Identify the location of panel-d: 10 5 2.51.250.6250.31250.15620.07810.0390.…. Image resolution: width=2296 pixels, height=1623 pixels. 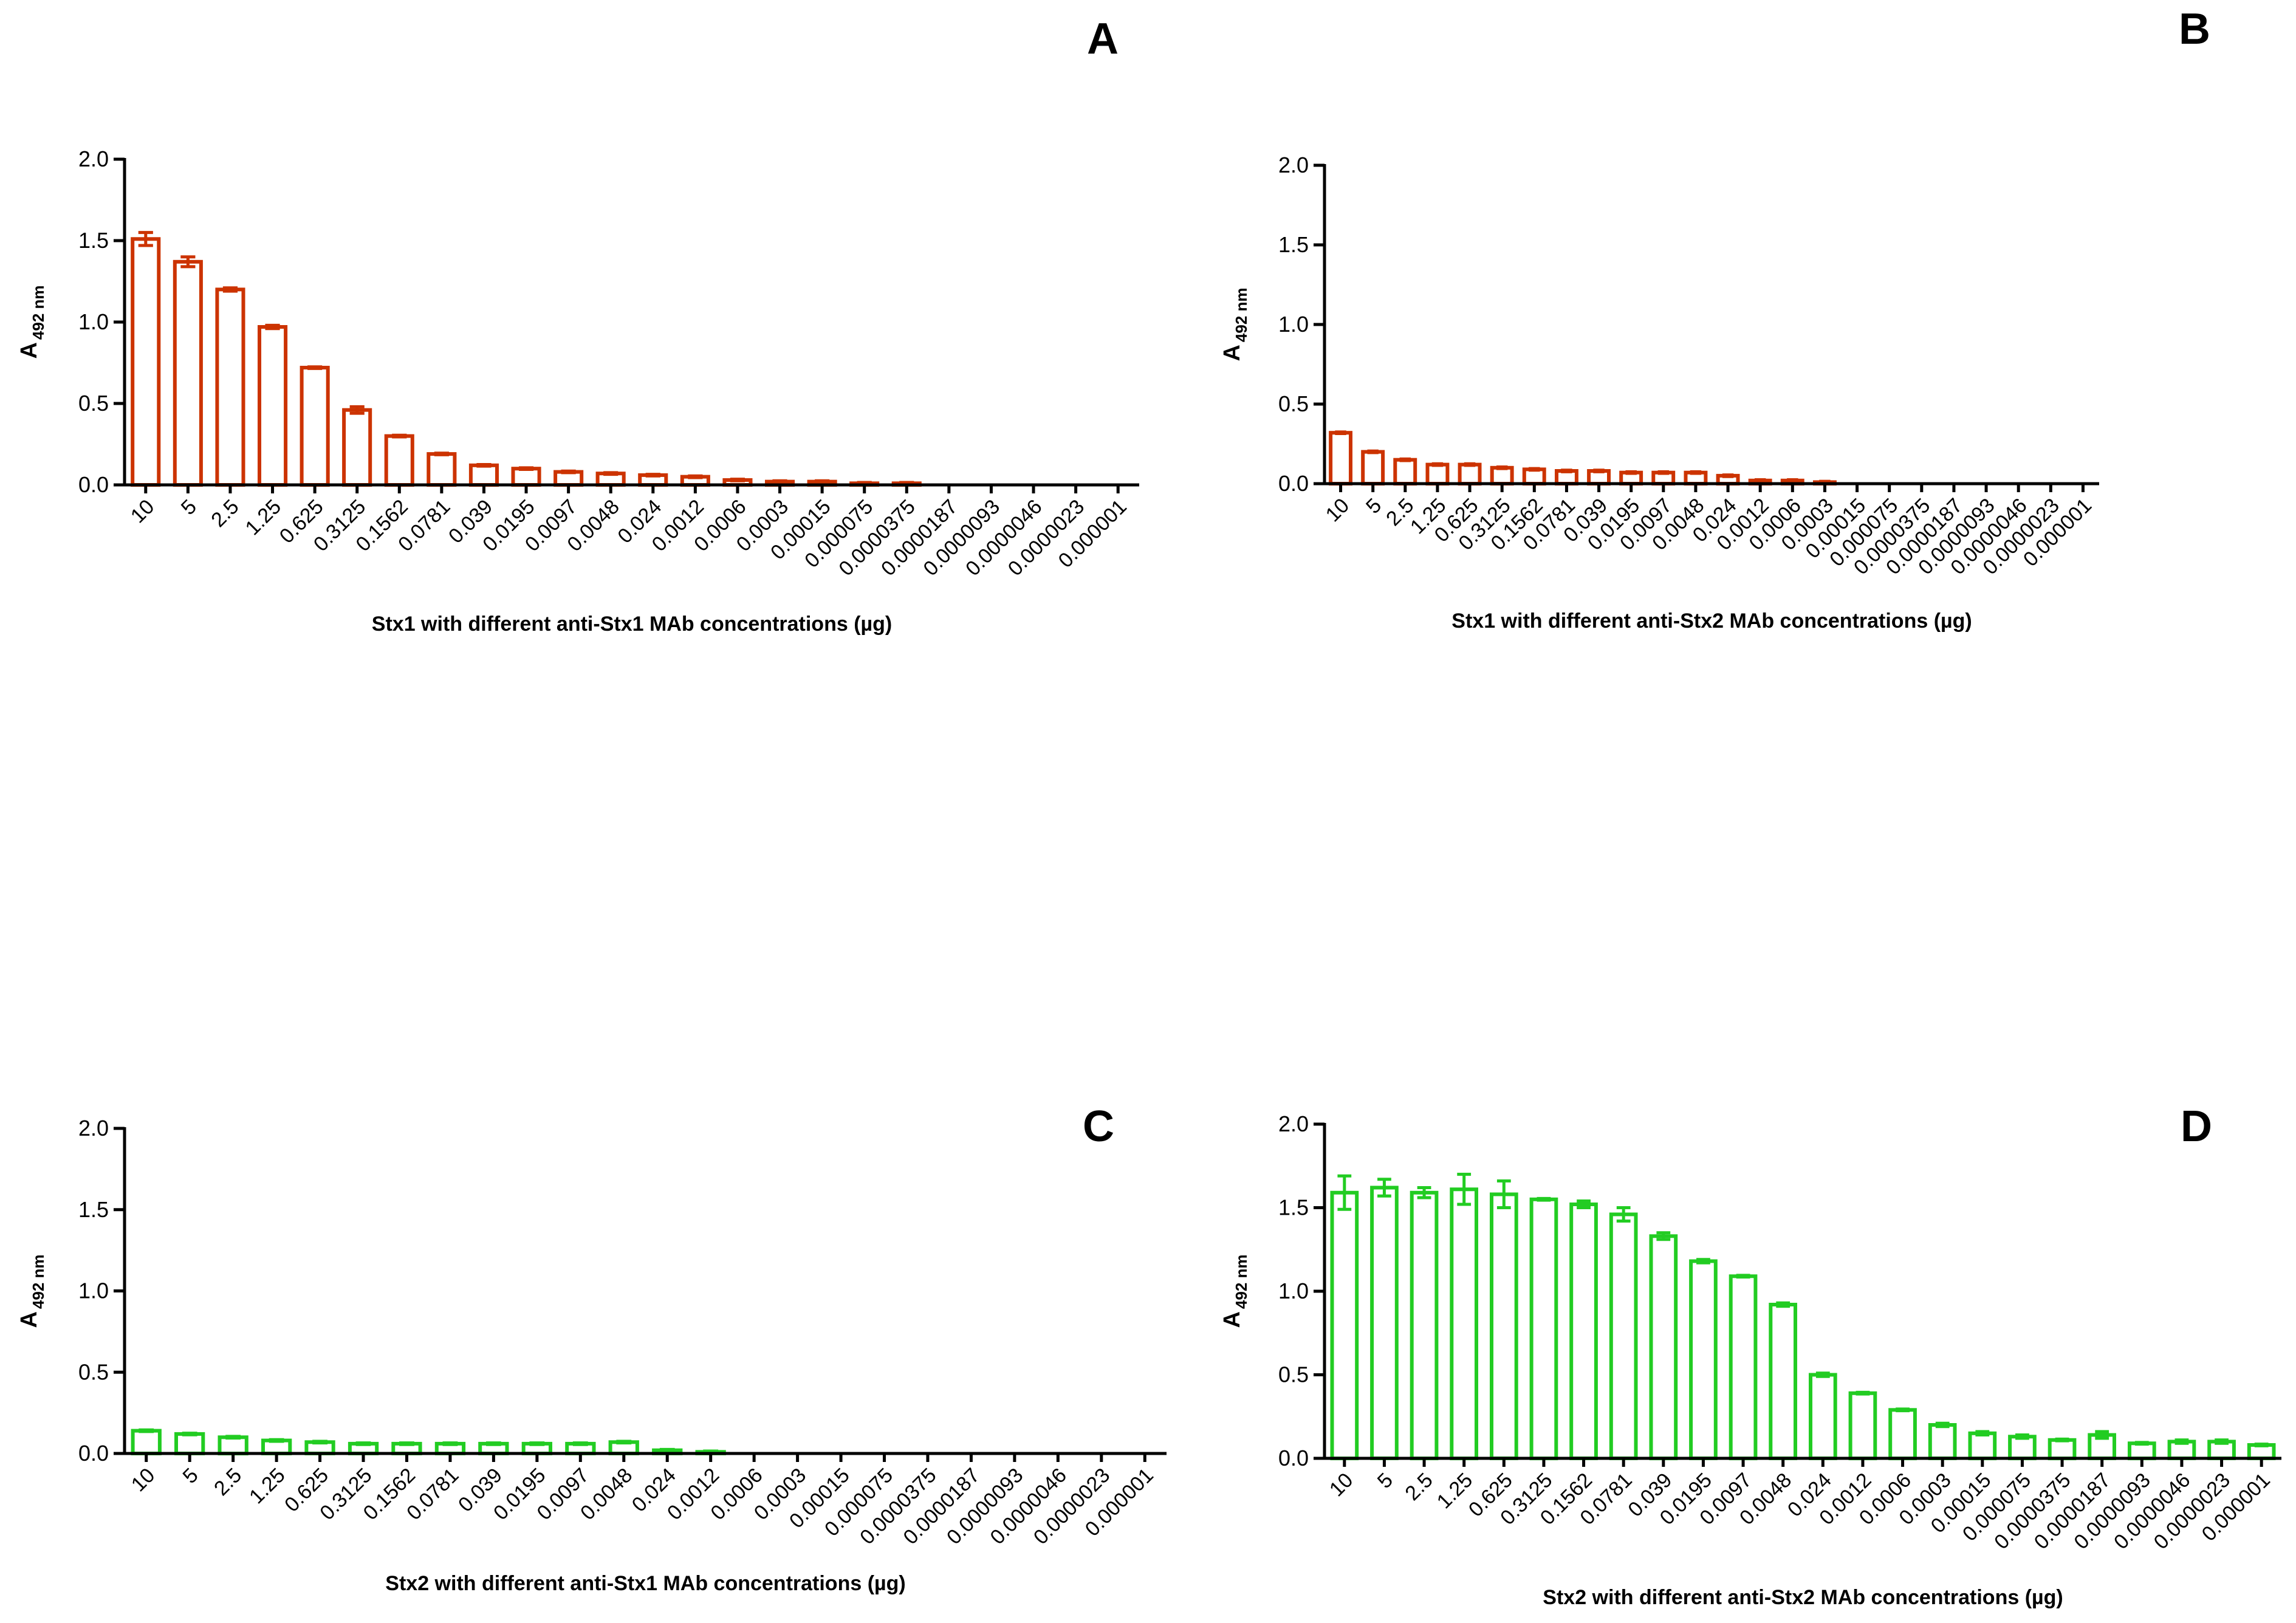
(1750, 1356).